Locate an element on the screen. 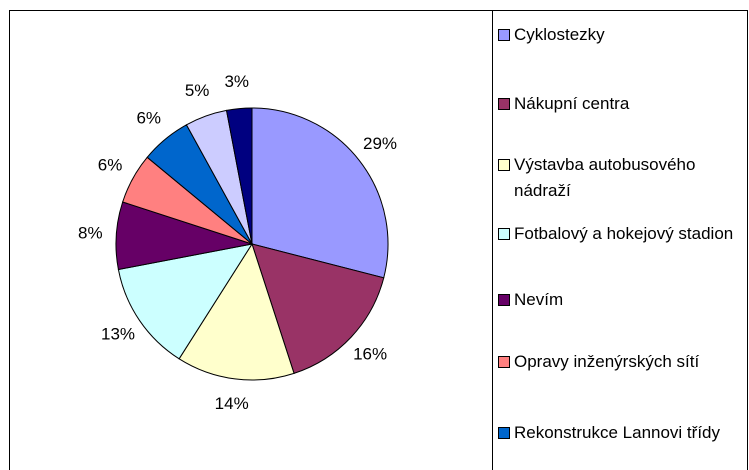 This screenshot has height=470, width=749. legend-item: Fotbalový a hokejový stadion is located at coordinates (623, 234).